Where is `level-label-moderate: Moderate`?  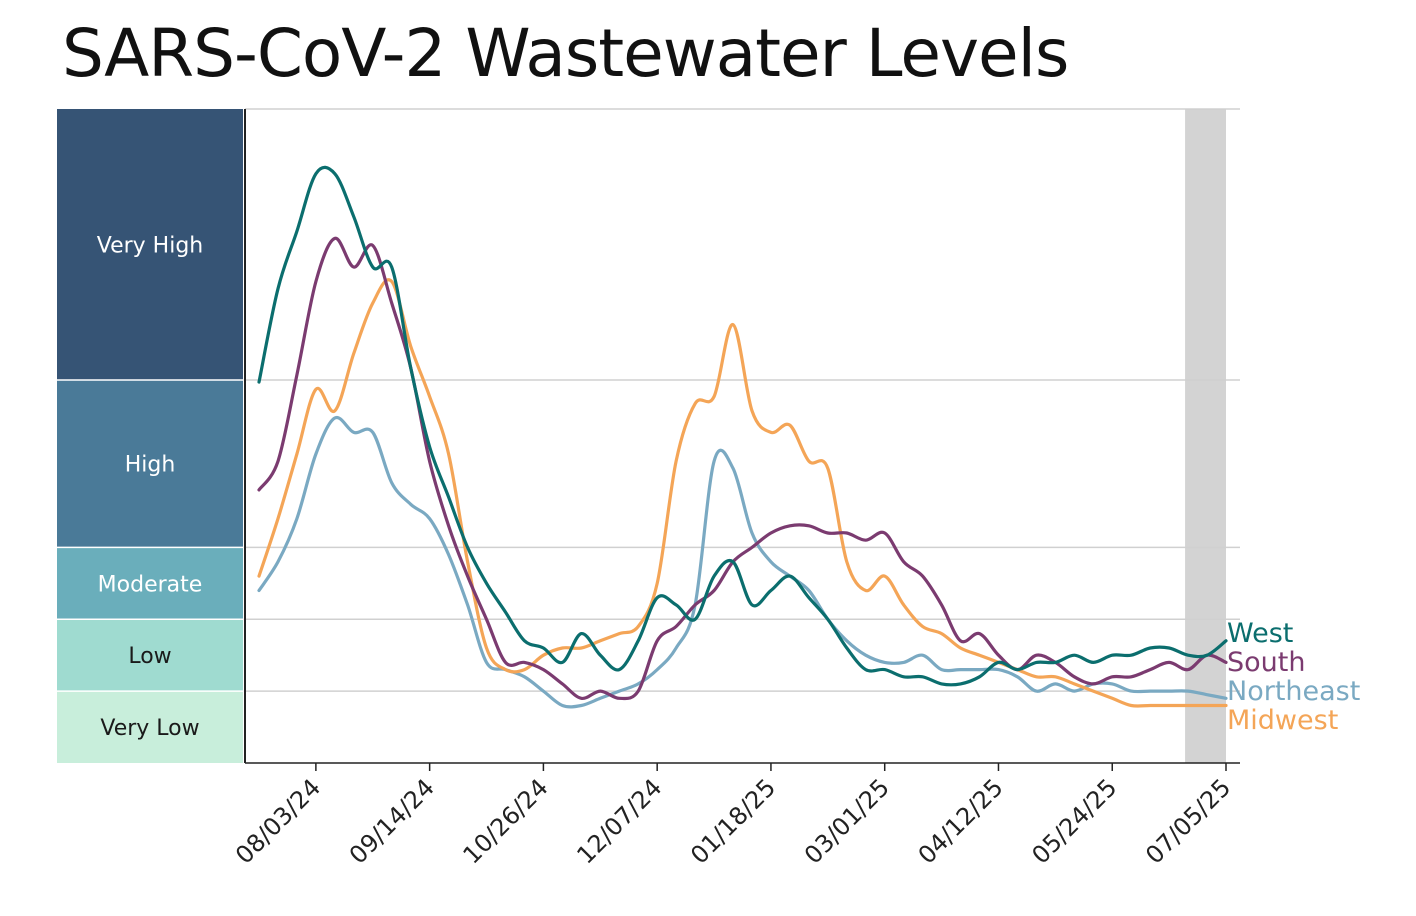 level-label-moderate: Moderate is located at coordinates (150, 584).